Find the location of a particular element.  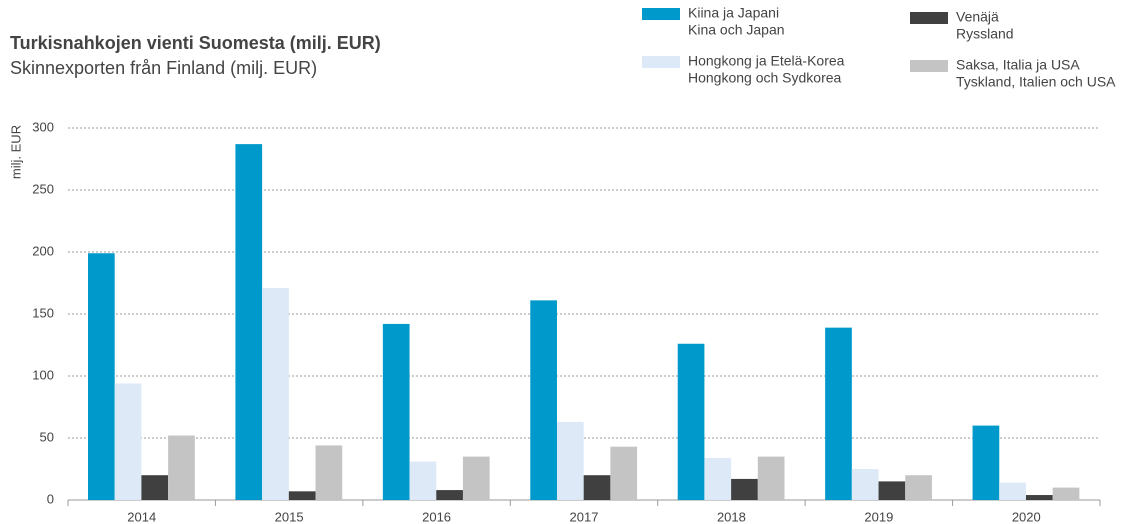

x-tick-label: 2017 is located at coordinates (584, 516).